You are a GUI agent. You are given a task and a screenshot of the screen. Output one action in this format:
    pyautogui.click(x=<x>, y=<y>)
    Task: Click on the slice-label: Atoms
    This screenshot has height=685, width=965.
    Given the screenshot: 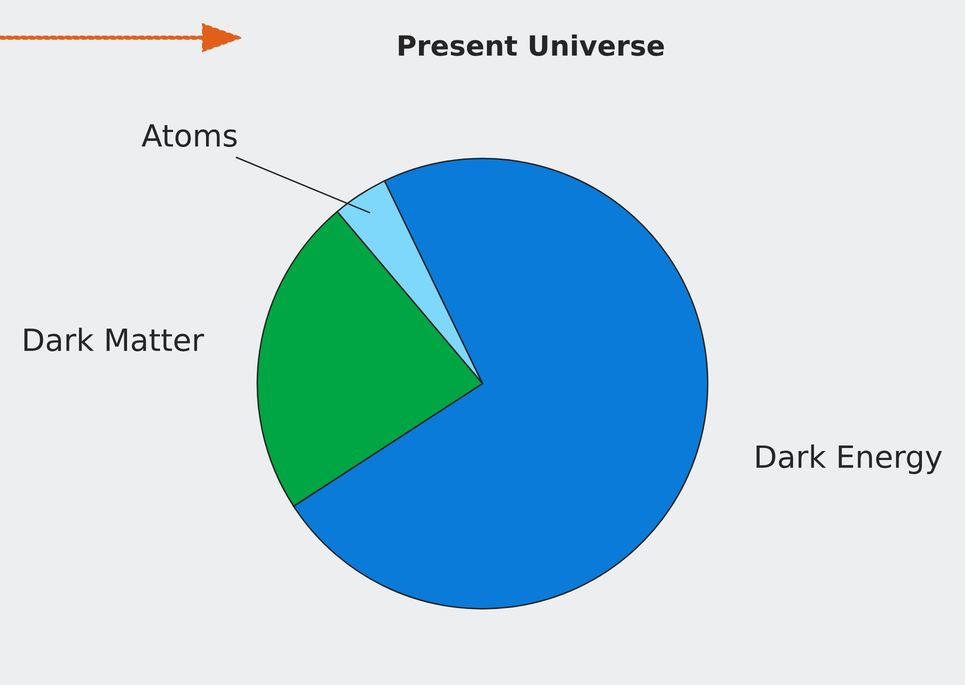 What is the action you would take?
    pyautogui.click(x=189, y=135)
    